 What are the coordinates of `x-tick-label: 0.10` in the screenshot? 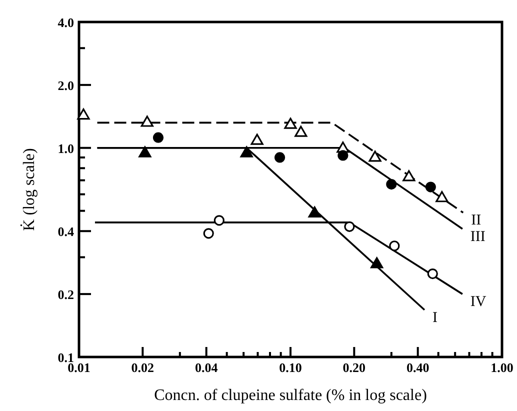 It's located at (290, 367).